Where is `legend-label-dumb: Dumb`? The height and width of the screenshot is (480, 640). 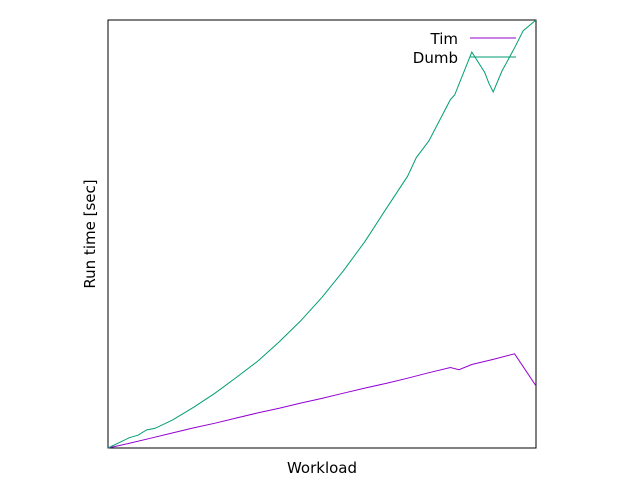
legend-label-dumb: Dumb is located at coordinates (435, 58).